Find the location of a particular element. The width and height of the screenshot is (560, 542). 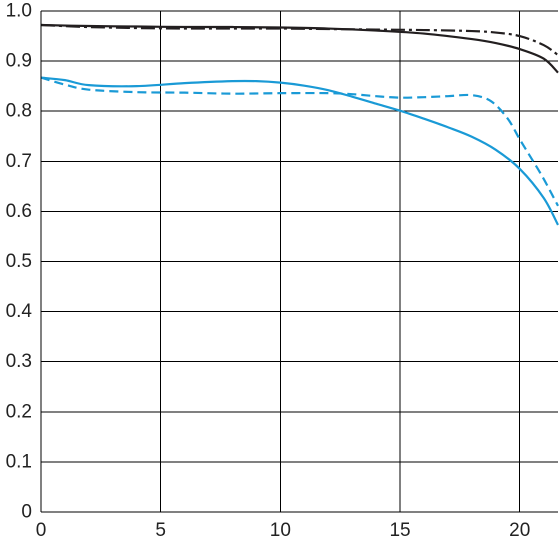

x-tick-label: 15 is located at coordinates (399, 530).